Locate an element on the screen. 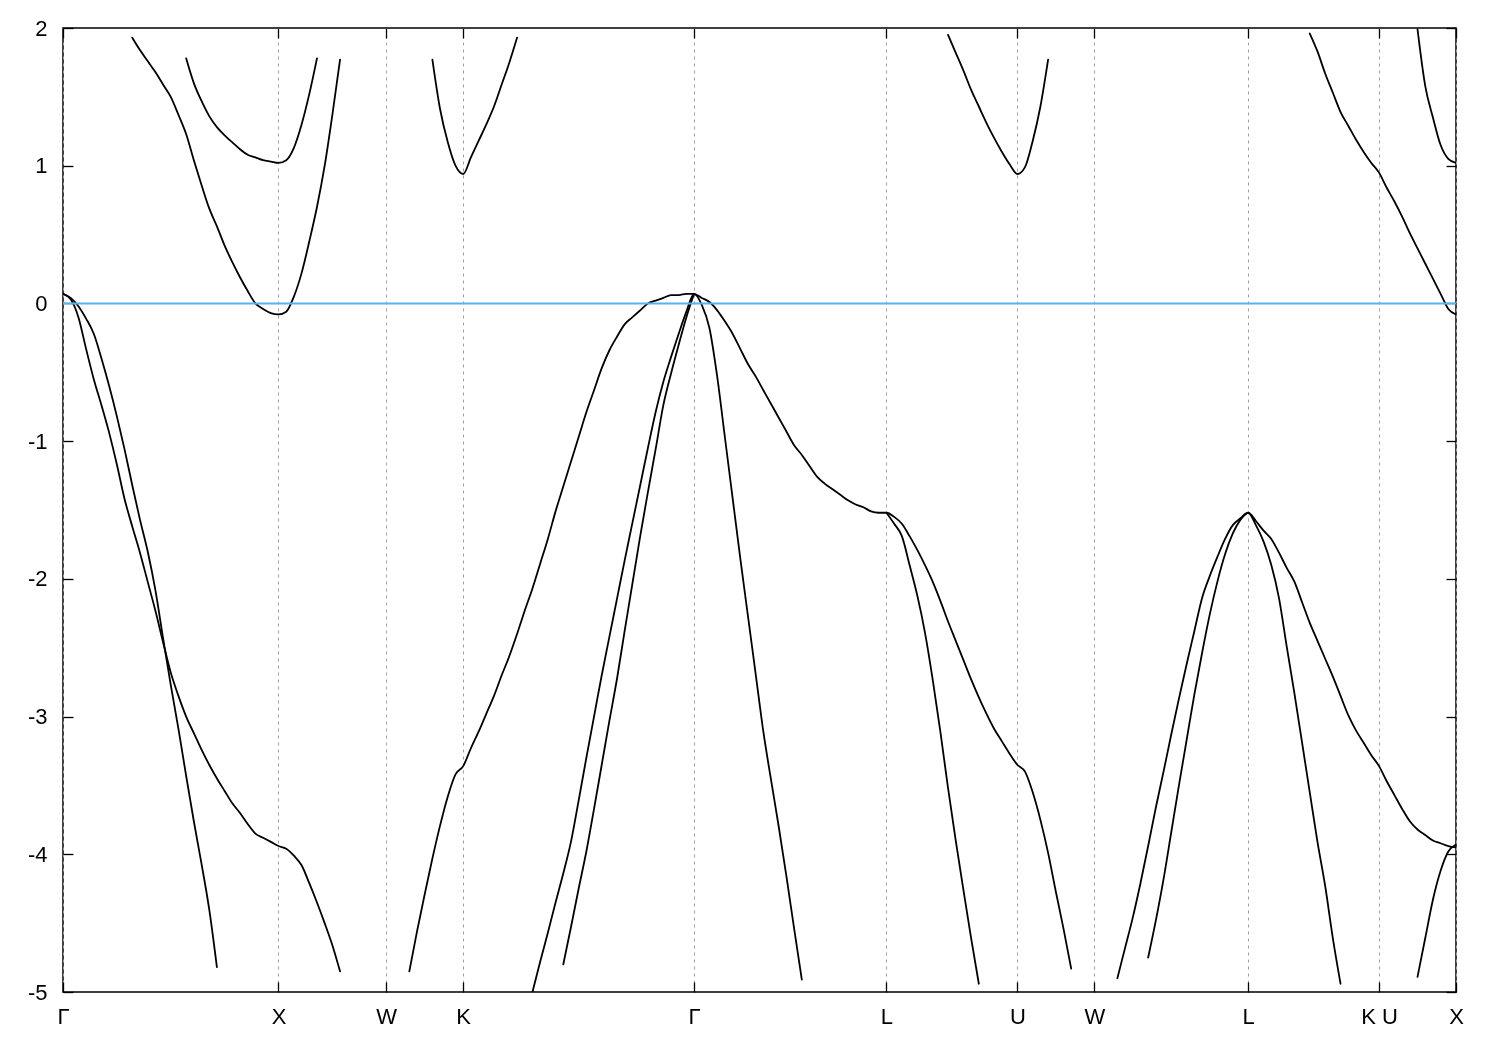 Image resolution: width=1500 pixels, height=1050 pixels. y-tick-label: -3 is located at coordinates (37, 717).